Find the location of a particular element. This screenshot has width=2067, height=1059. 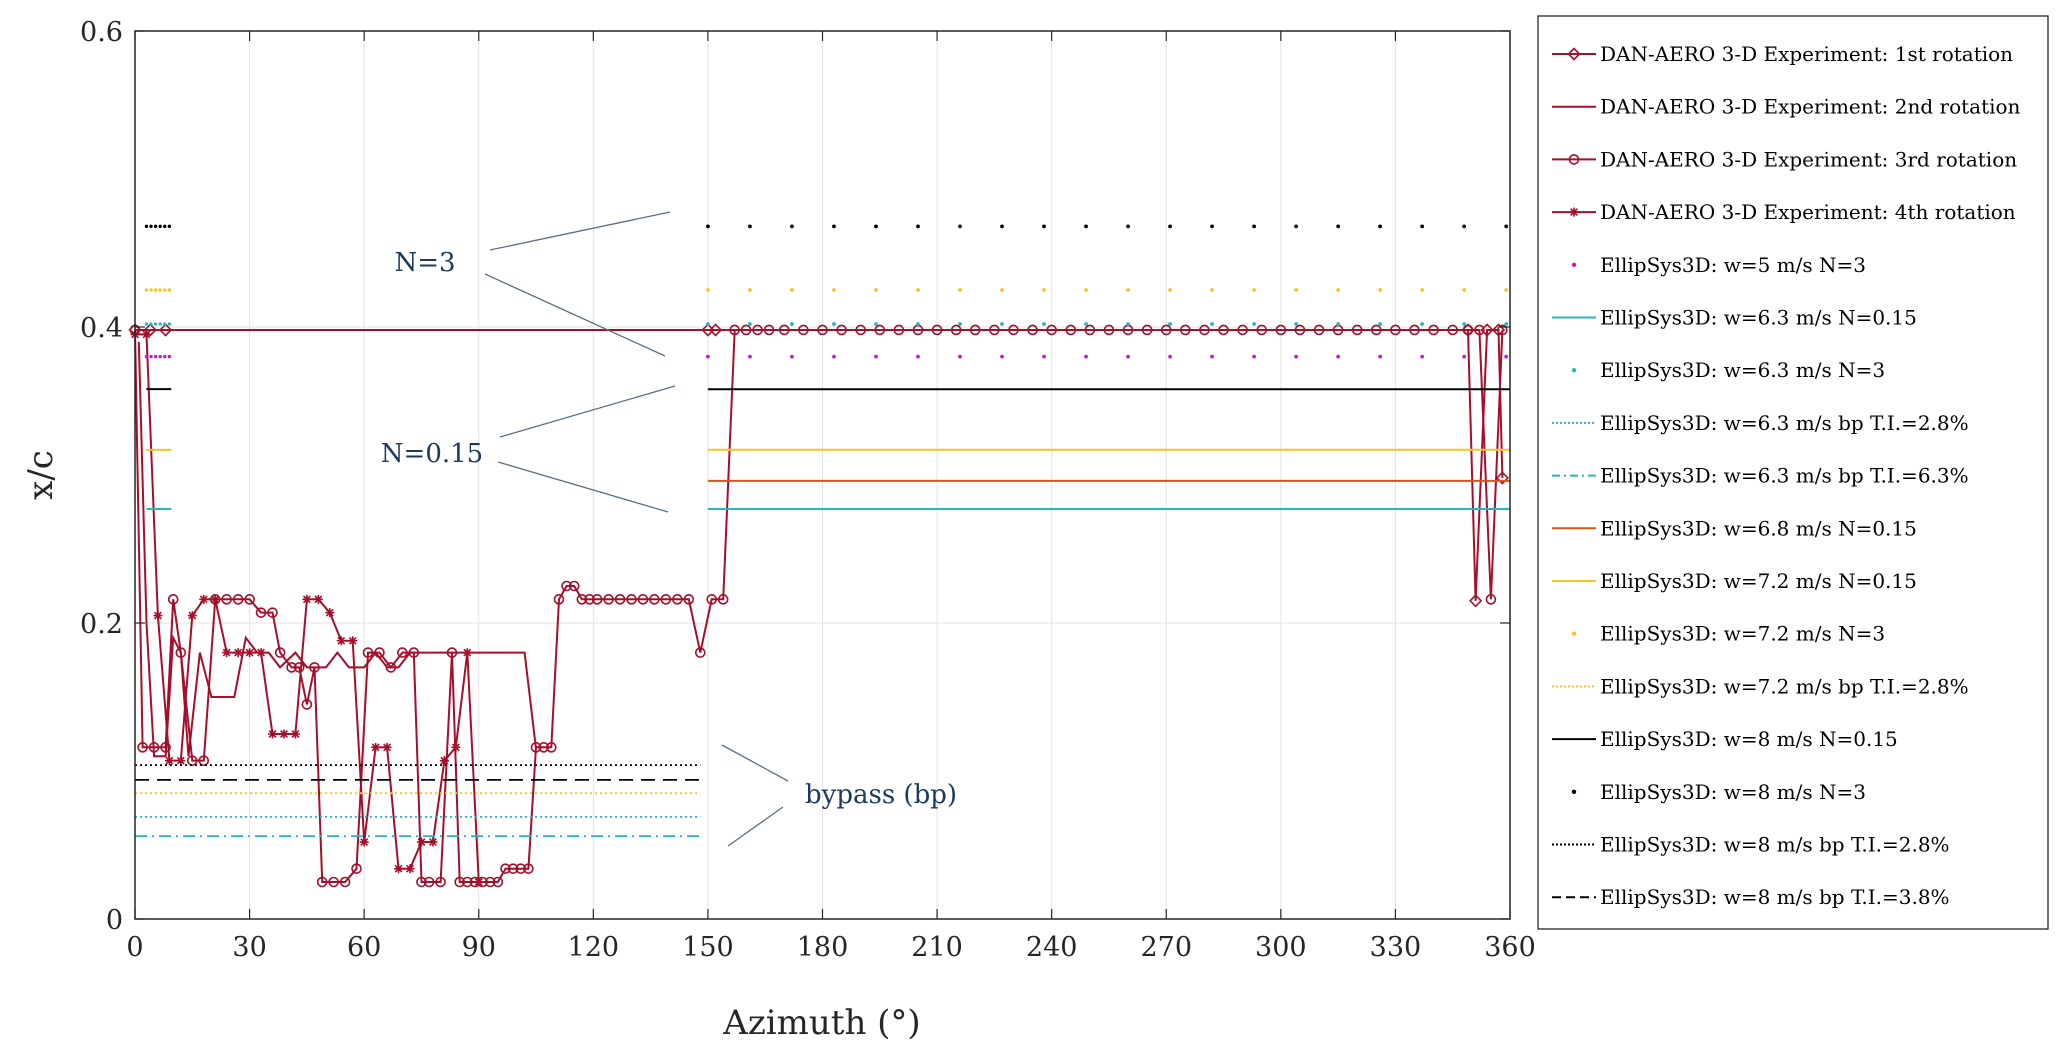

legend-entry: EllipSys3D: w=8 m/s bp T.I.=3.8% is located at coordinates (1751, 897).